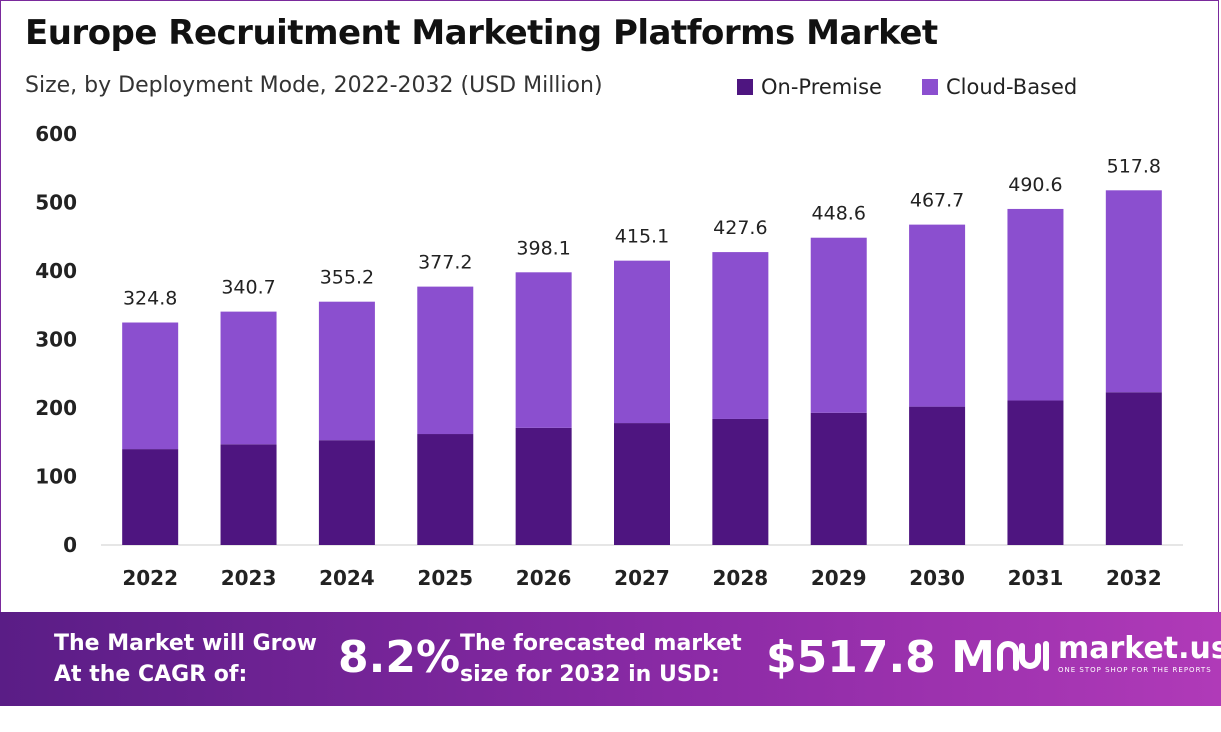 The height and width of the screenshot is (732, 1221). I want to click on bar-total-label: 467.7, so click(937, 201).